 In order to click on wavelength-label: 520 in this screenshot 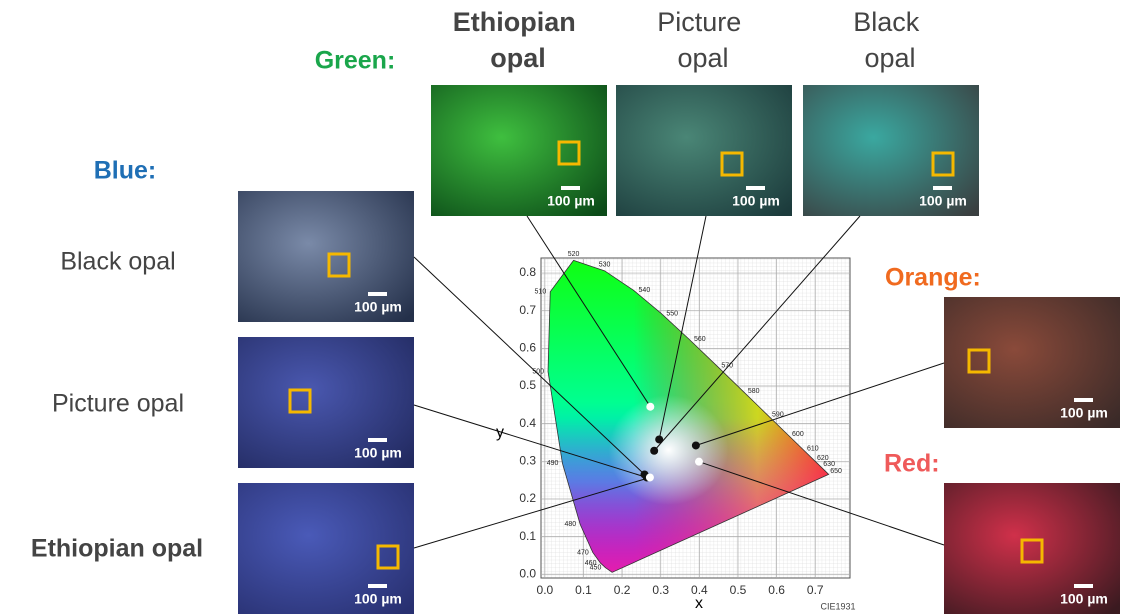, I will do `click(574, 254)`.